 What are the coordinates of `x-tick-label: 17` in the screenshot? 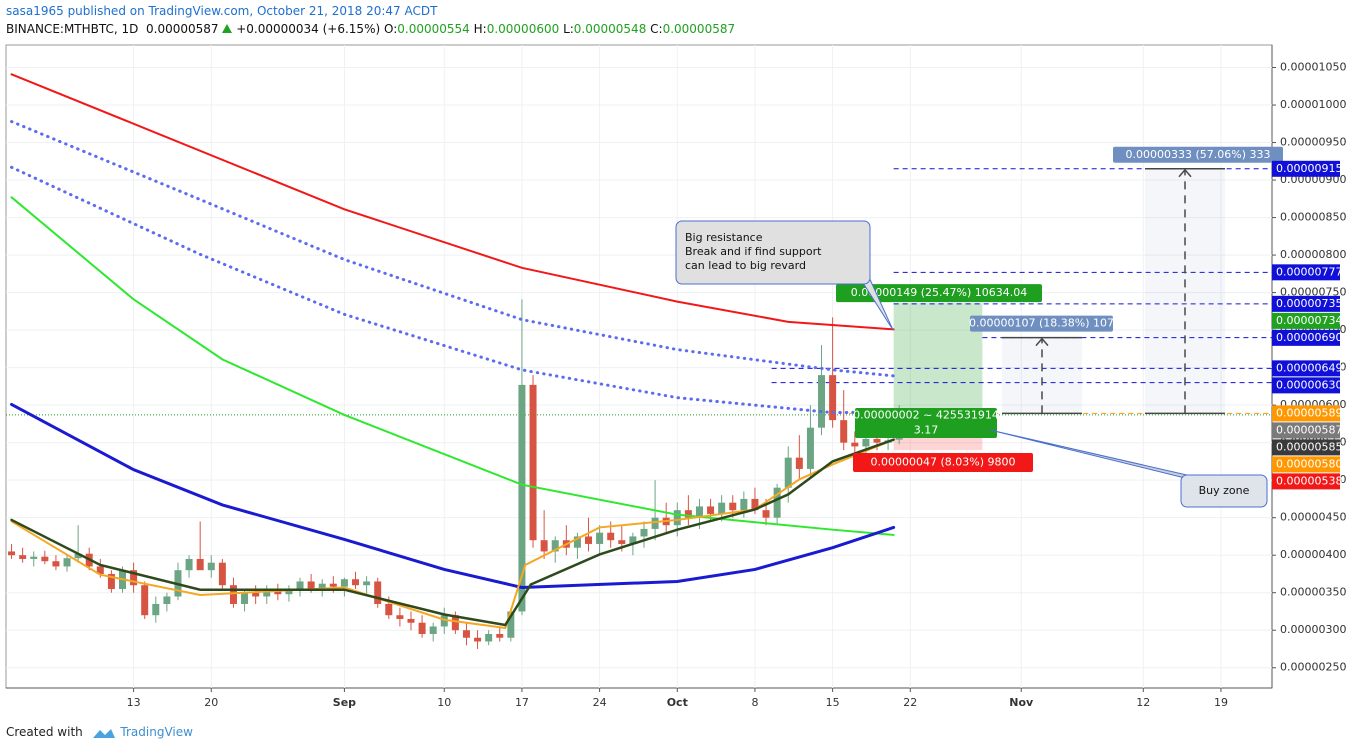 It's located at (522, 702).